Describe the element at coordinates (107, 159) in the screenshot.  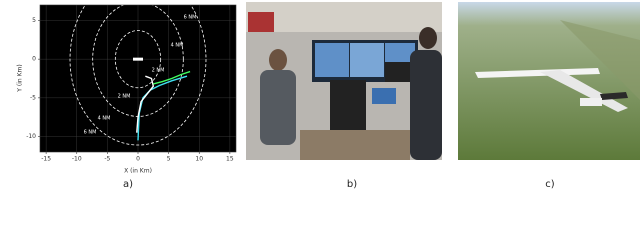
I see `x-tick-label: -5` at that location.